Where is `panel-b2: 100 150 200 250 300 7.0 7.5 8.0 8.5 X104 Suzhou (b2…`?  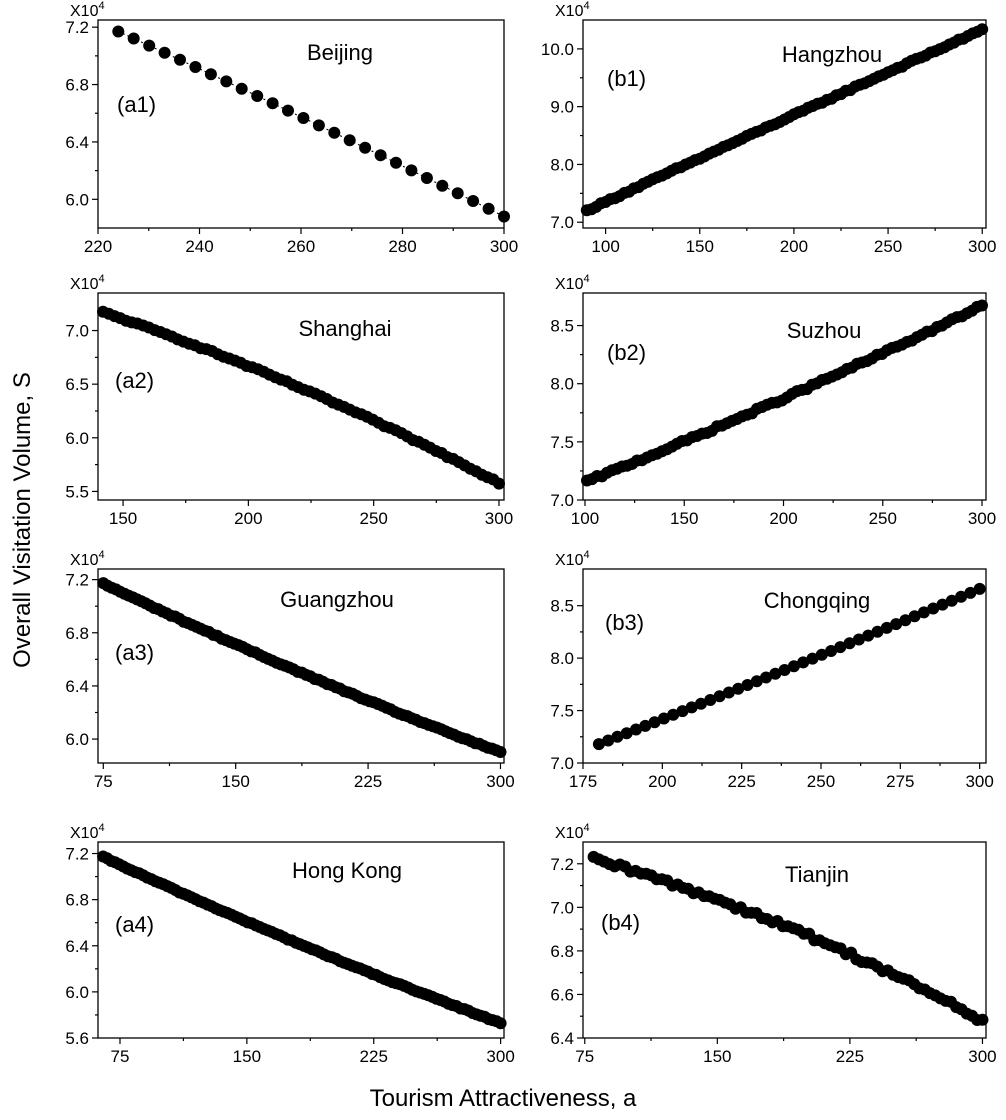
panel-b2: 100 150 200 250 300 7.0 7.5 8.0 8.5 X104 Suzhou (b2… is located at coordinates (773, 400).